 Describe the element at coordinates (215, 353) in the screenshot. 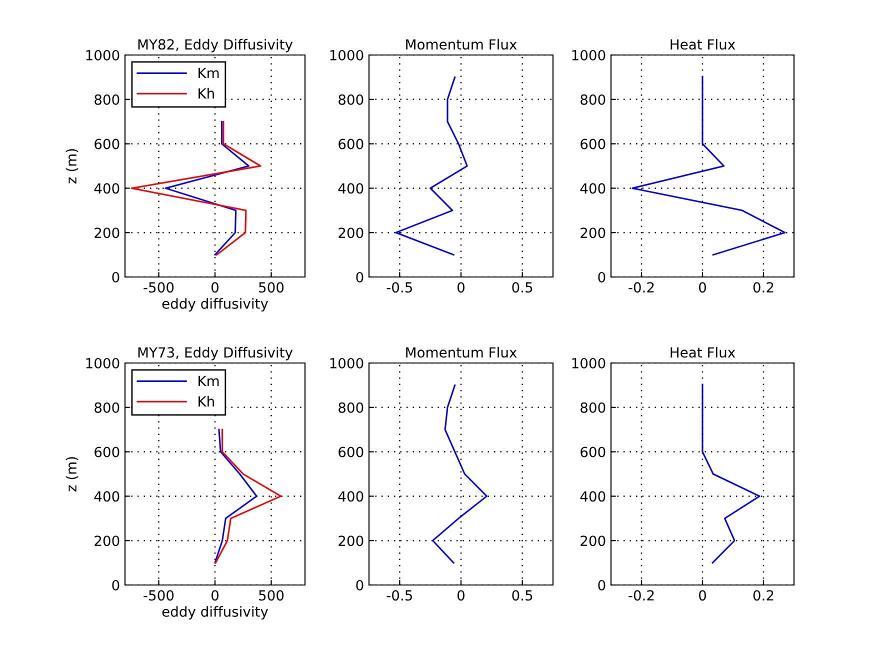

I see `chart-title: MY73, Eddy Diffusivity` at that location.